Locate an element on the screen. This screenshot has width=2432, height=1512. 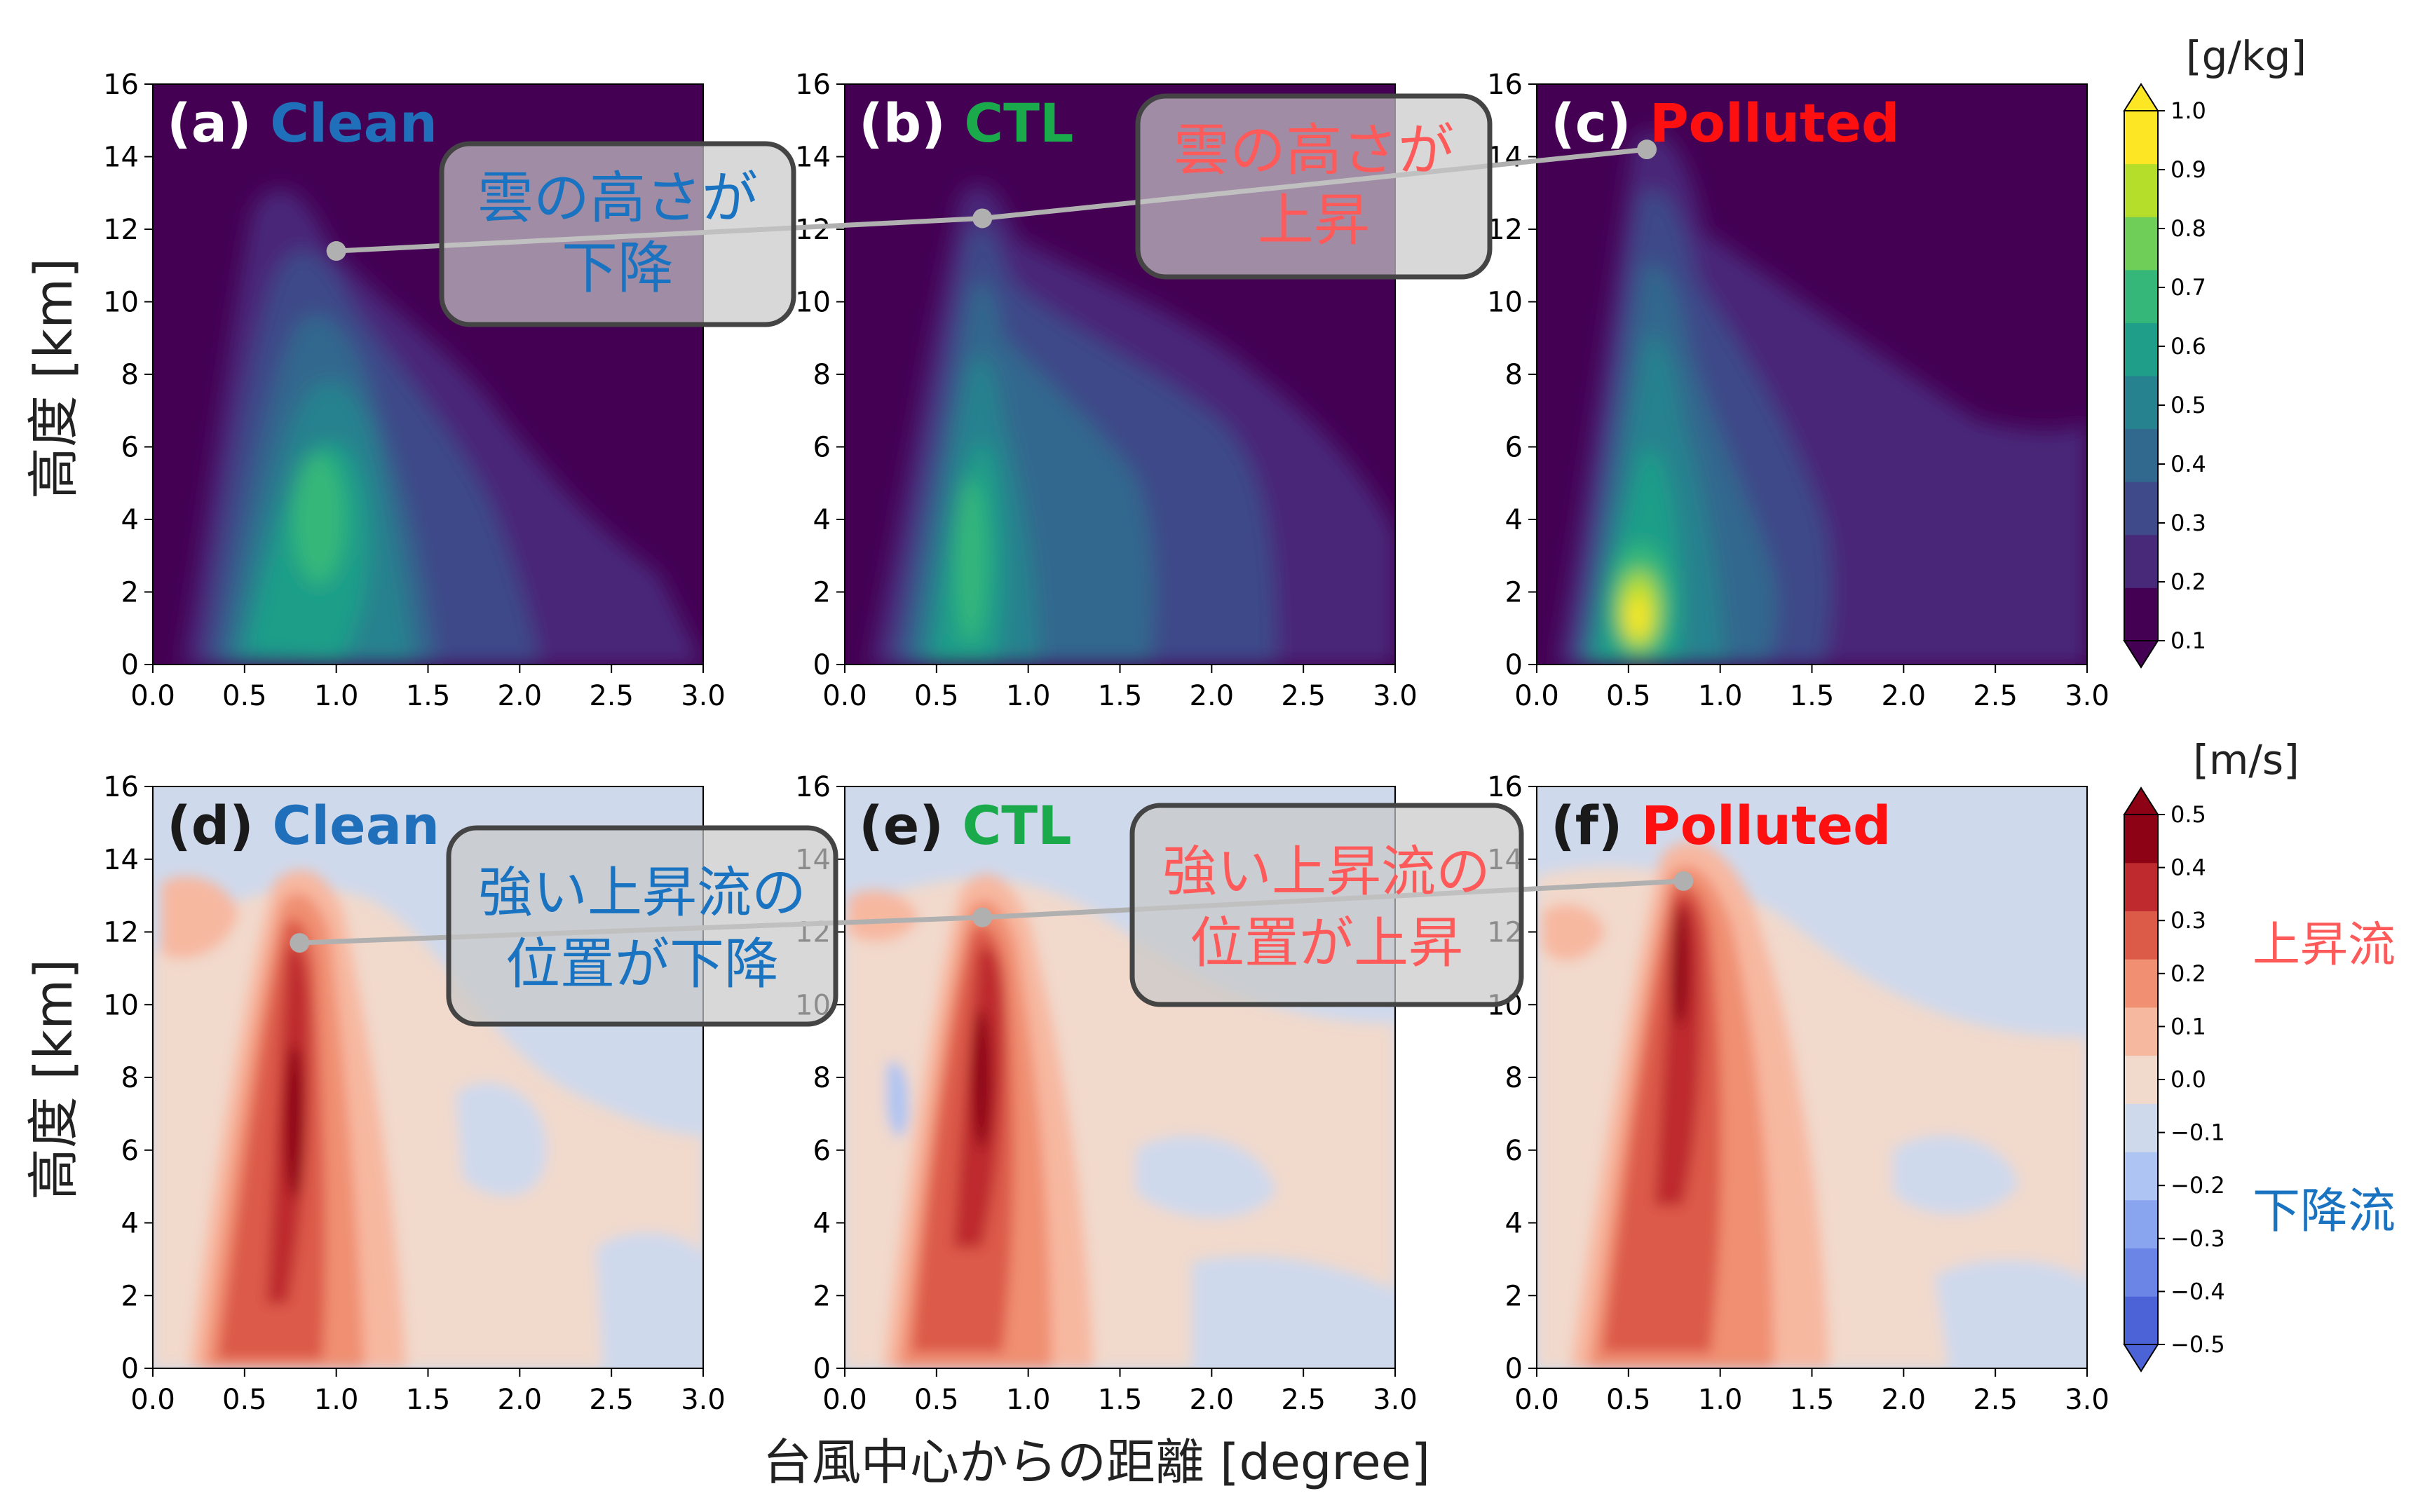
callout-top-left: 雲の高さが 下降 is located at coordinates (617, 234).